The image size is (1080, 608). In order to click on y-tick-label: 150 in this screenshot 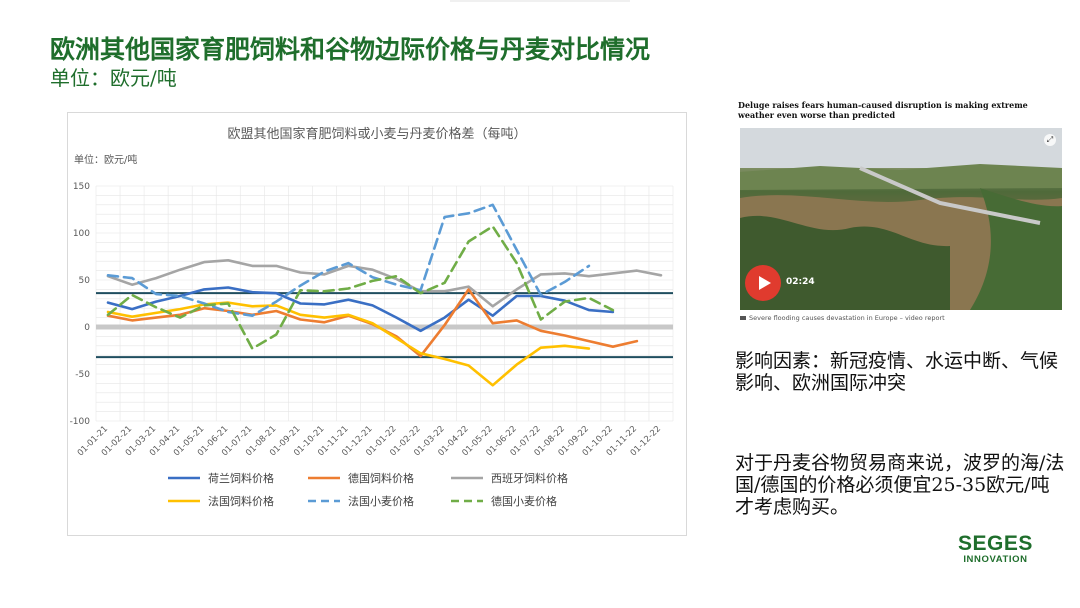, I will do `click(81, 187)`.